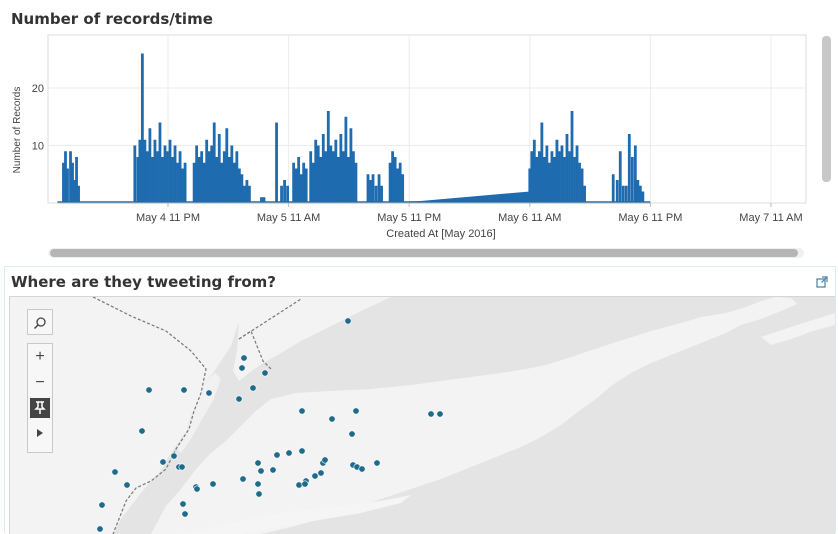 This screenshot has width=838, height=534. I want to click on search-icon, so click(40, 323).